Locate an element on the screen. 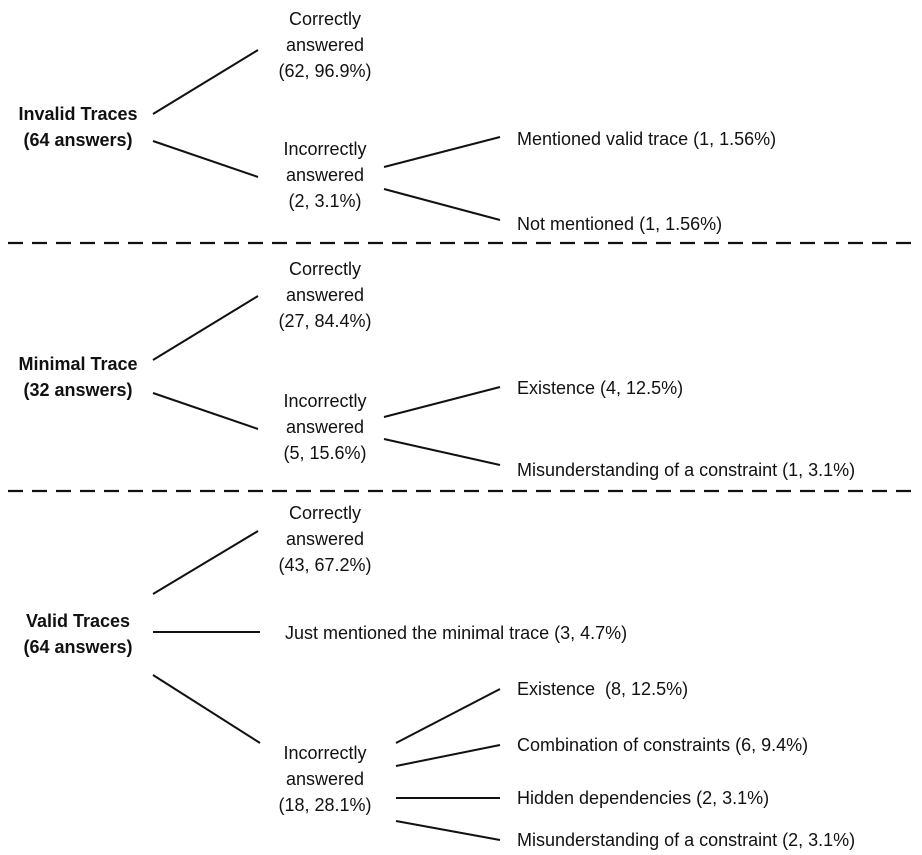 This screenshot has height=855, width=922. edge-invalid-incorrect-to-mentioned is located at coordinates (442, 152).